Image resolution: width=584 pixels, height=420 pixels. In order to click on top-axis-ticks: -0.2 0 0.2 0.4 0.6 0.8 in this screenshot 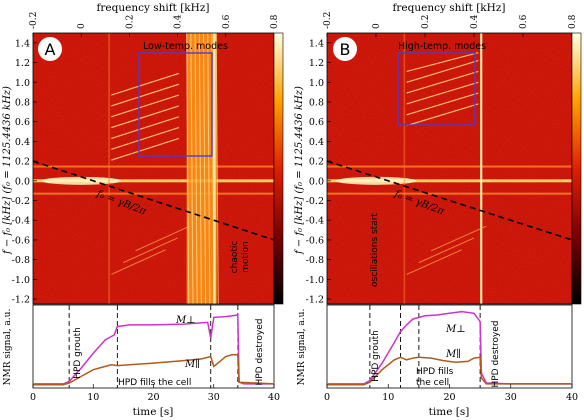, I will do `click(450, 24)`.